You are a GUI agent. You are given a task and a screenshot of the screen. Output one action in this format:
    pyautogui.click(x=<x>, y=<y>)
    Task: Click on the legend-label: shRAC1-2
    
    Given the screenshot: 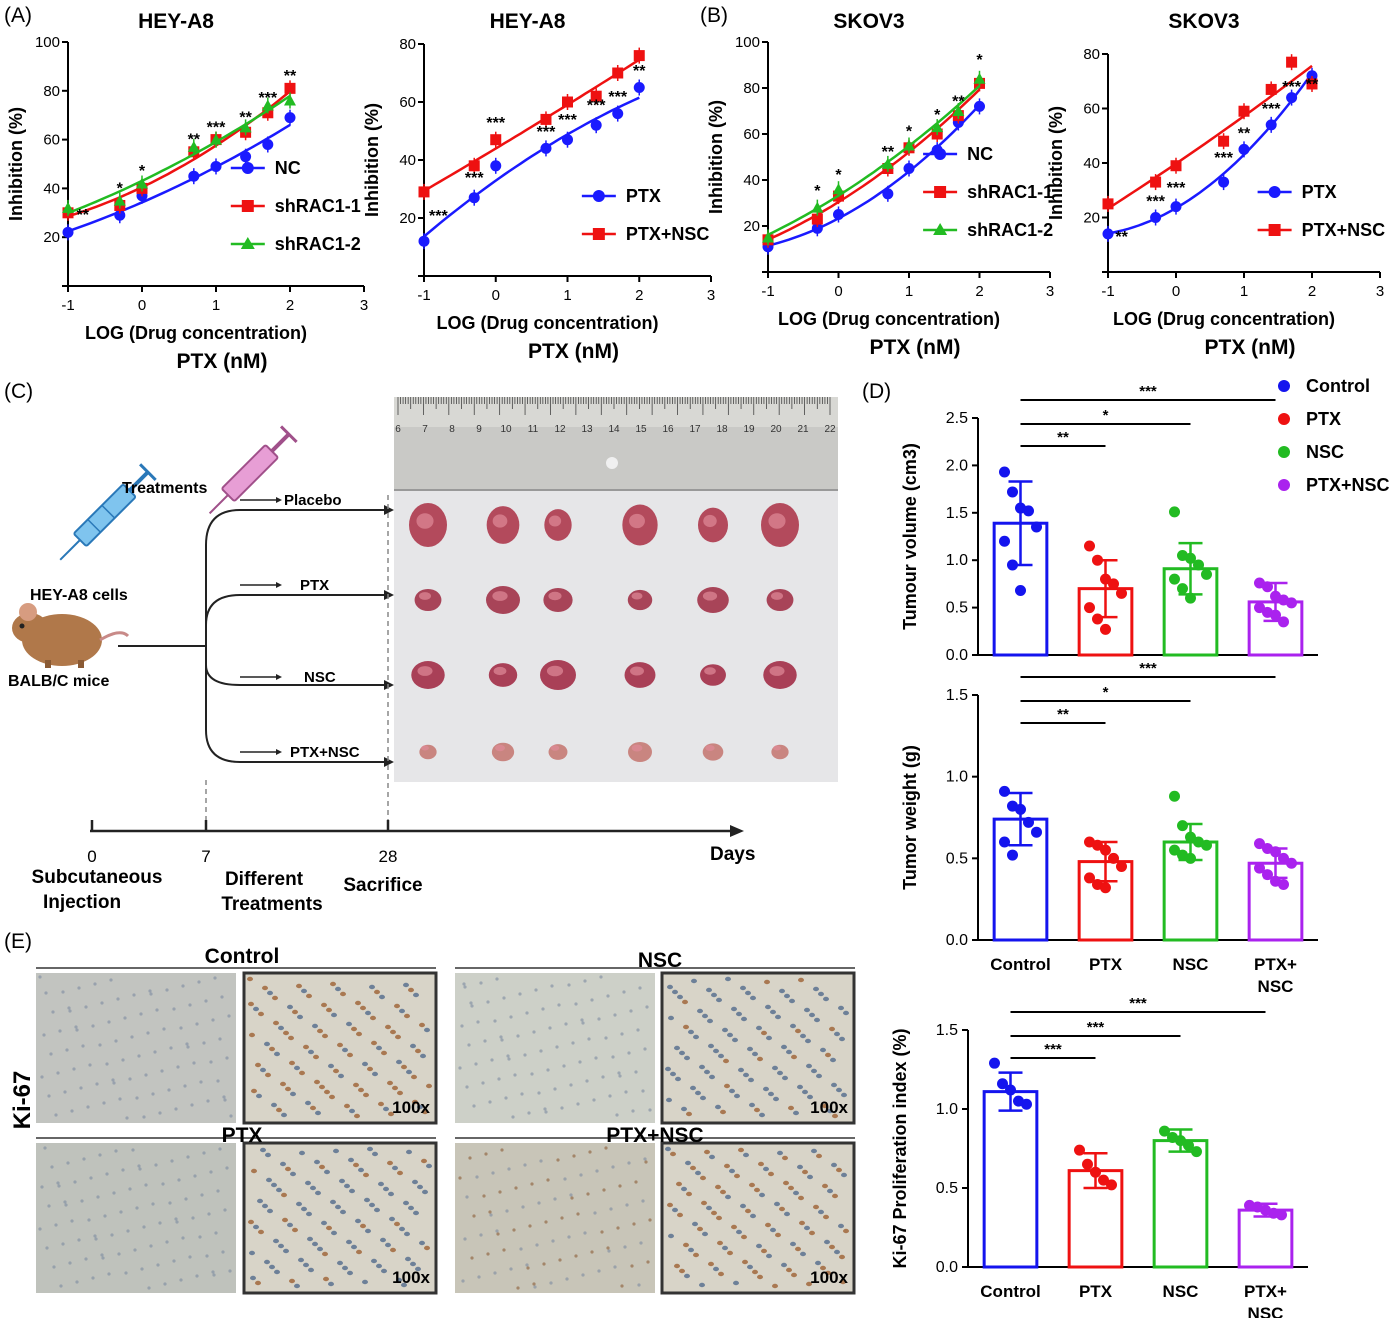 What is the action you would take?
    pyautogui.click(x=318, y=244)
    